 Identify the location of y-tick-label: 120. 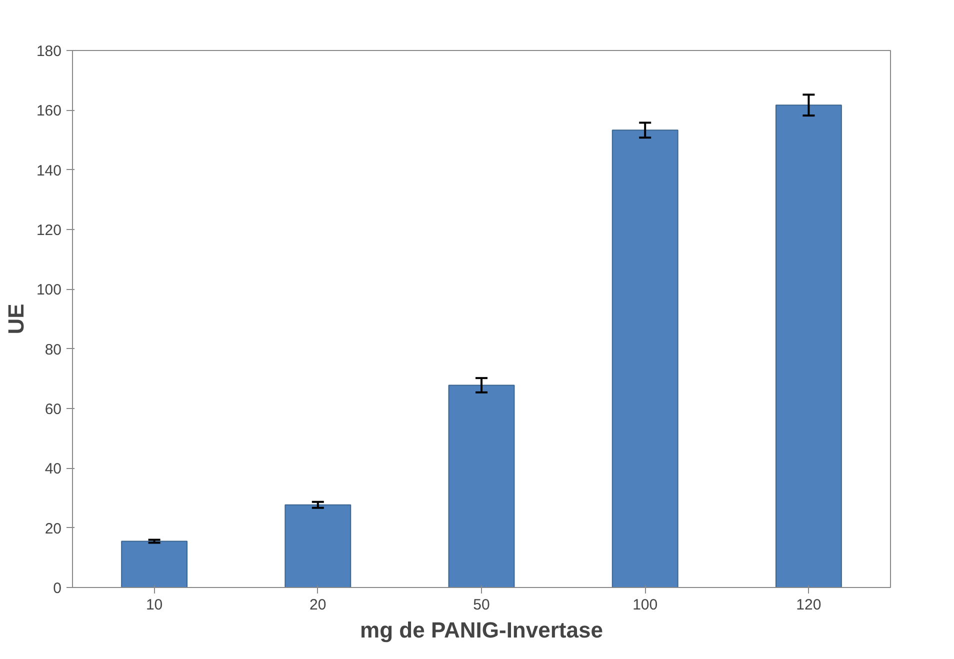
(49, 230).